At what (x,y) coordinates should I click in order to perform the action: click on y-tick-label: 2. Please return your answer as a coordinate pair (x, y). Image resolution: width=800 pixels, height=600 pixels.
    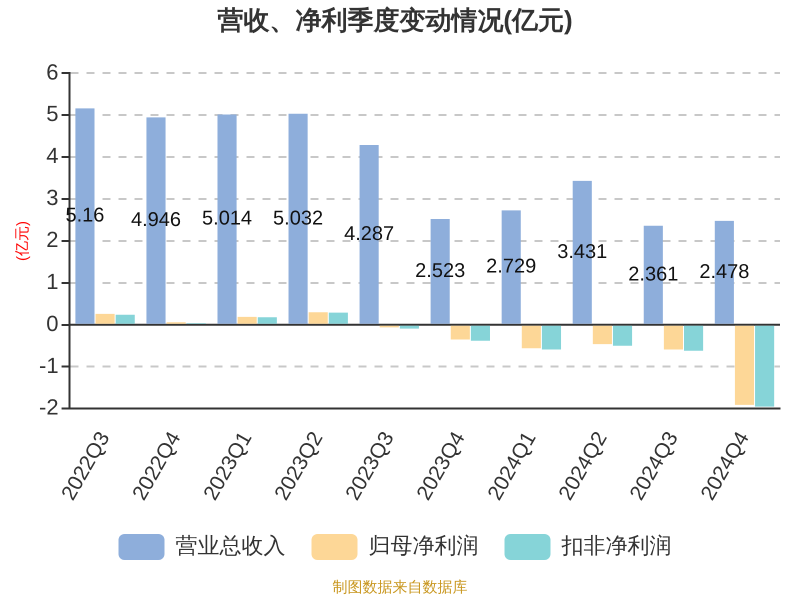
    Looking at the image, I should click on (52, 239).